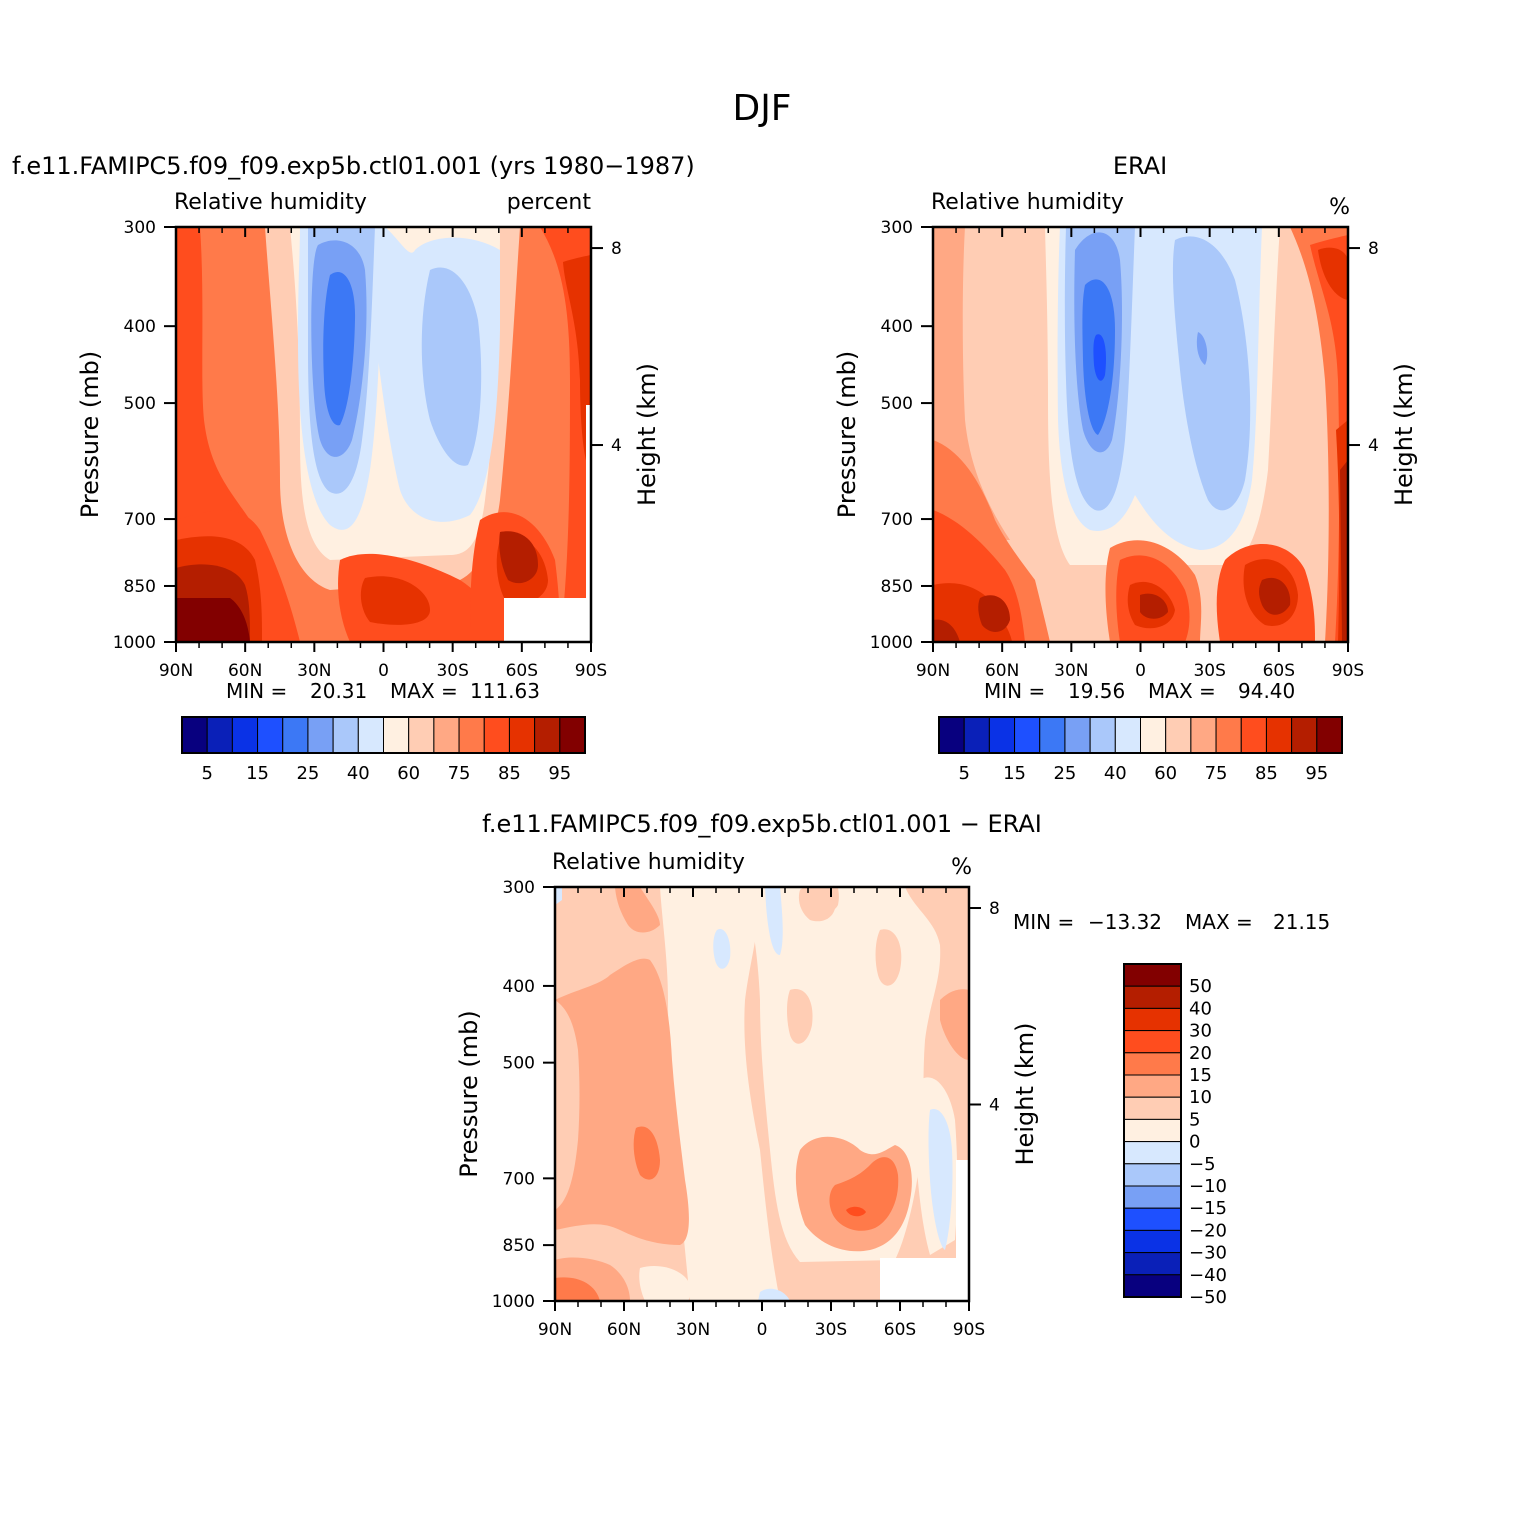  Describe the element at coordinates (994, 1106) in the screenshot. I see `y2-tick-label: 4` at that location.